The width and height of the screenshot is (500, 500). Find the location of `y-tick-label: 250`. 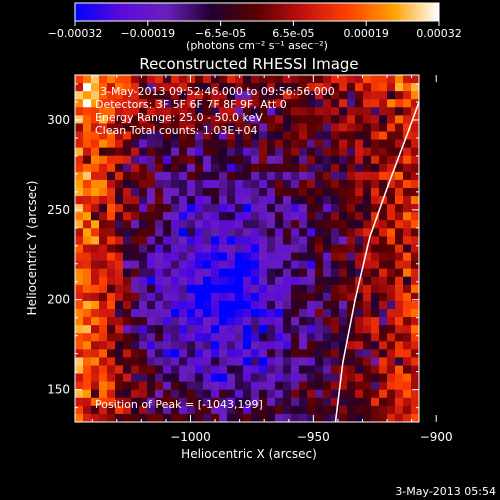

y-tick-label: 250 is located at coordinates (58, 210).